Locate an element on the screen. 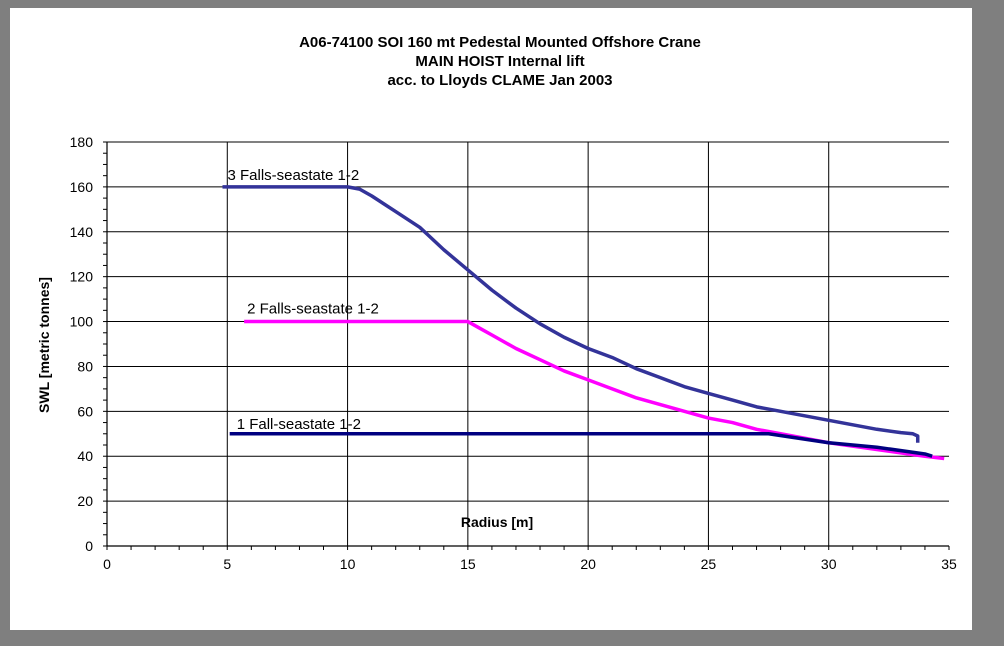 The width and height of the screenshot is (1004, 646). chart-title-line-3: acc. to Lloyds CLAME Jan 2003 is located at coordinates (499, 80).